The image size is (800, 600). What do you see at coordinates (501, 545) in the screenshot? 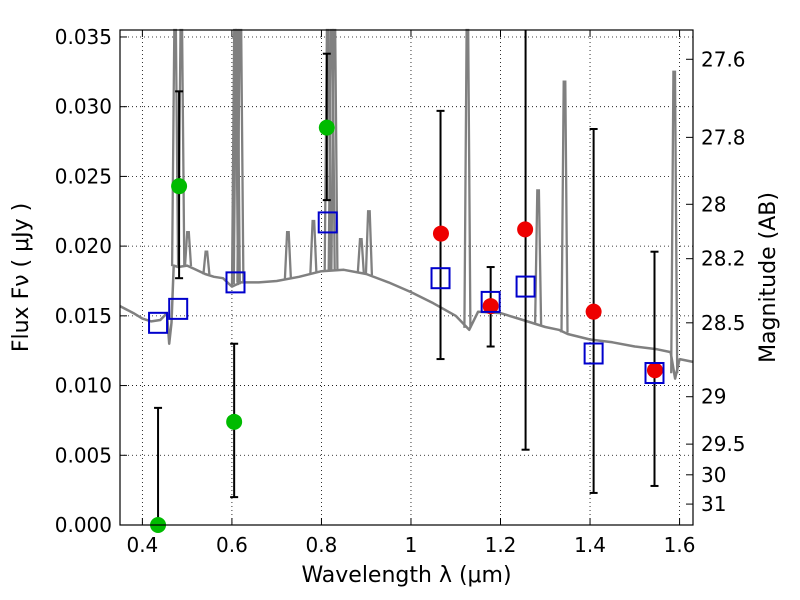
I see `x-tick-label: 1.2` at bounding box center [501, 545].